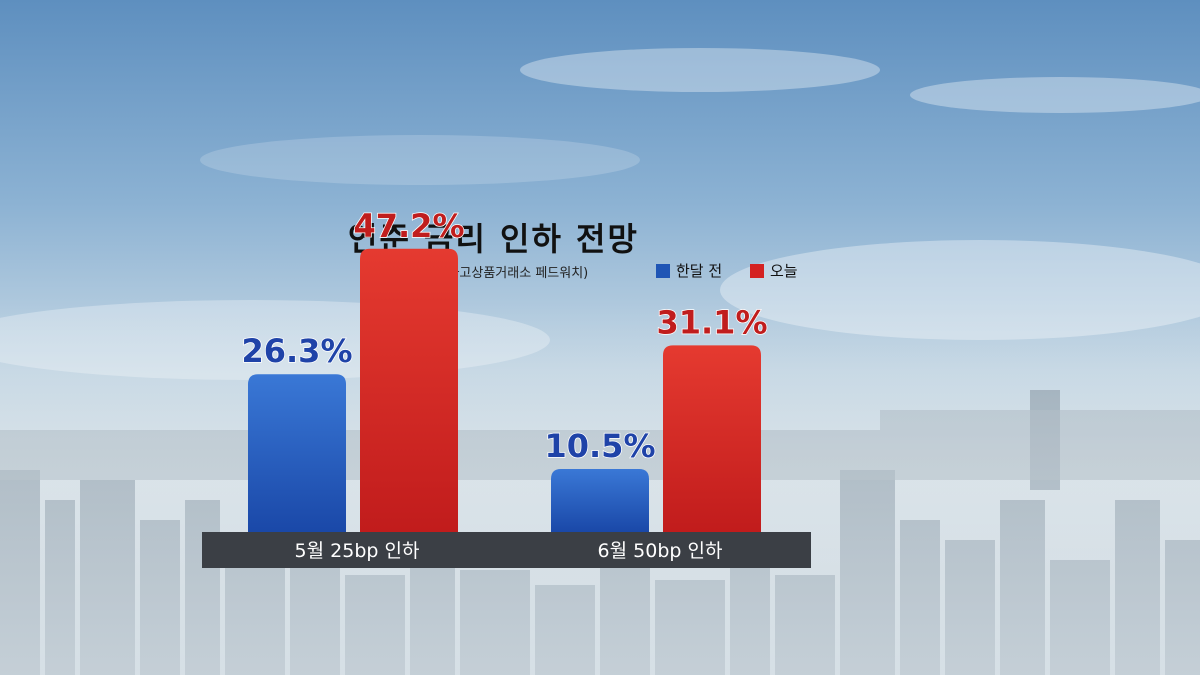  I want to click on legend-label-before: 한달 전, so click(699, 271).